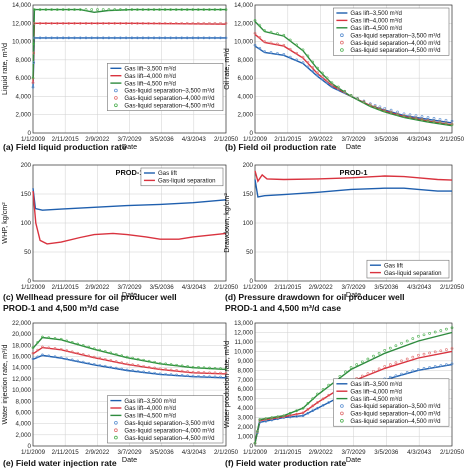  What do you see at coordinates (167, 173) in the screenshot?
I see `legend-label: Gas lift` at bounding box center [167, 173].